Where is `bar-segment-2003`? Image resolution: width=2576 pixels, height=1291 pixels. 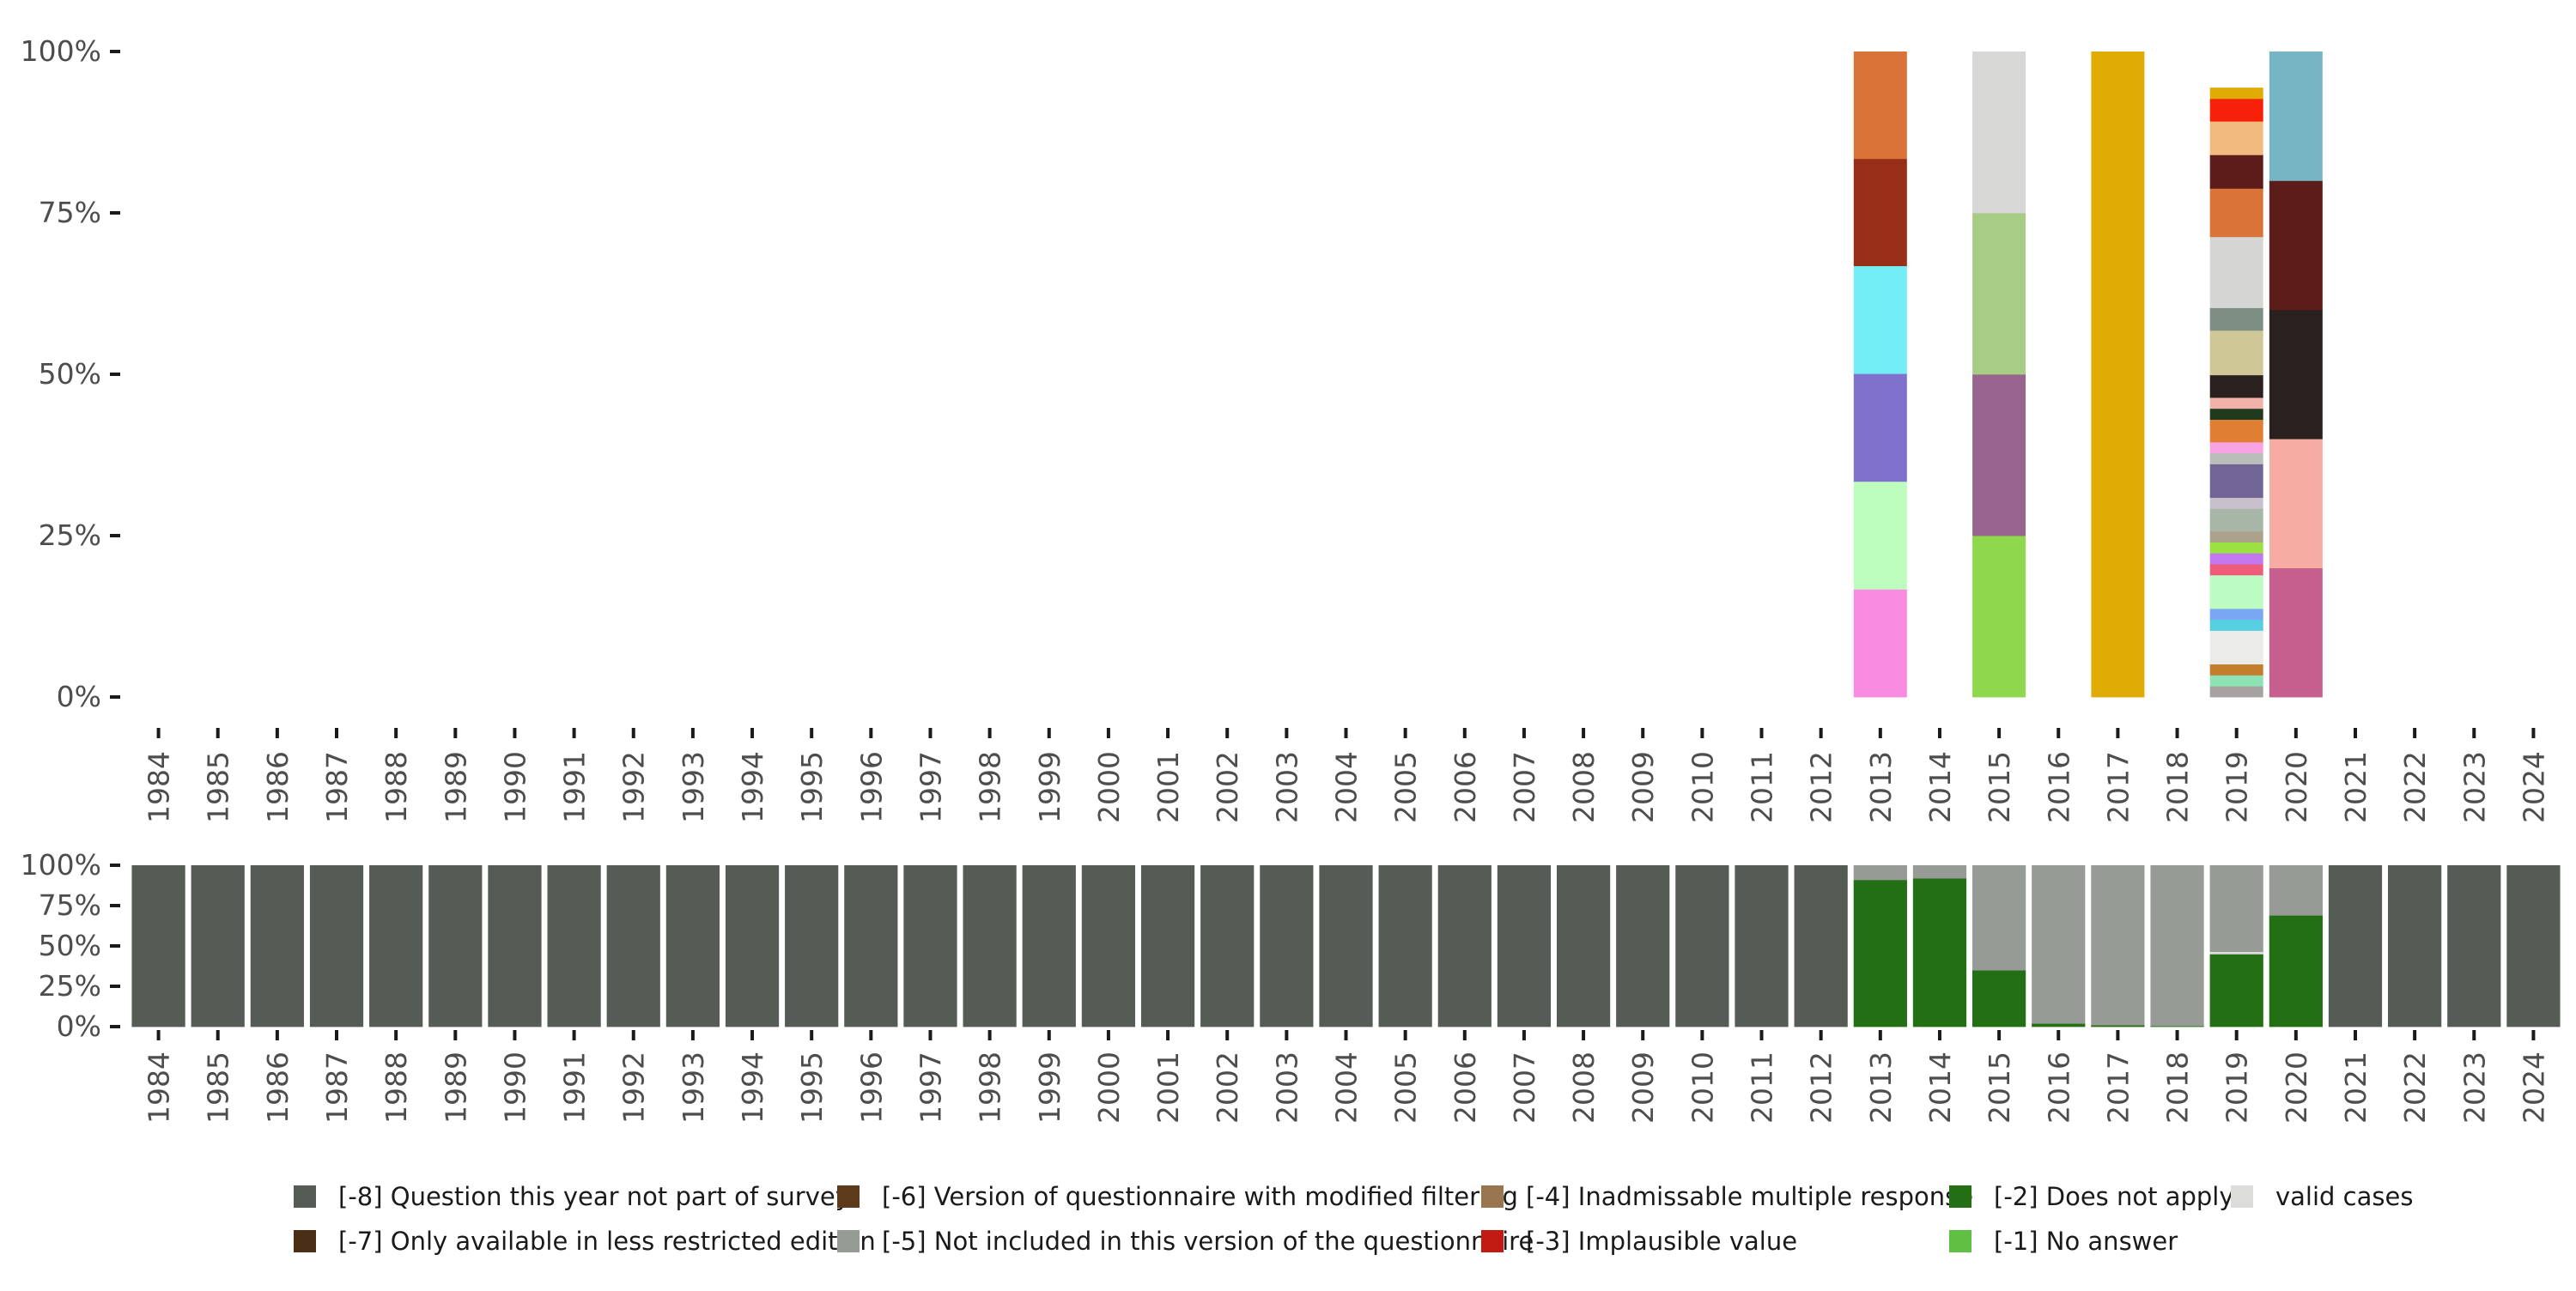 bar-segment-2003 is located at coordinates (1287, 946).